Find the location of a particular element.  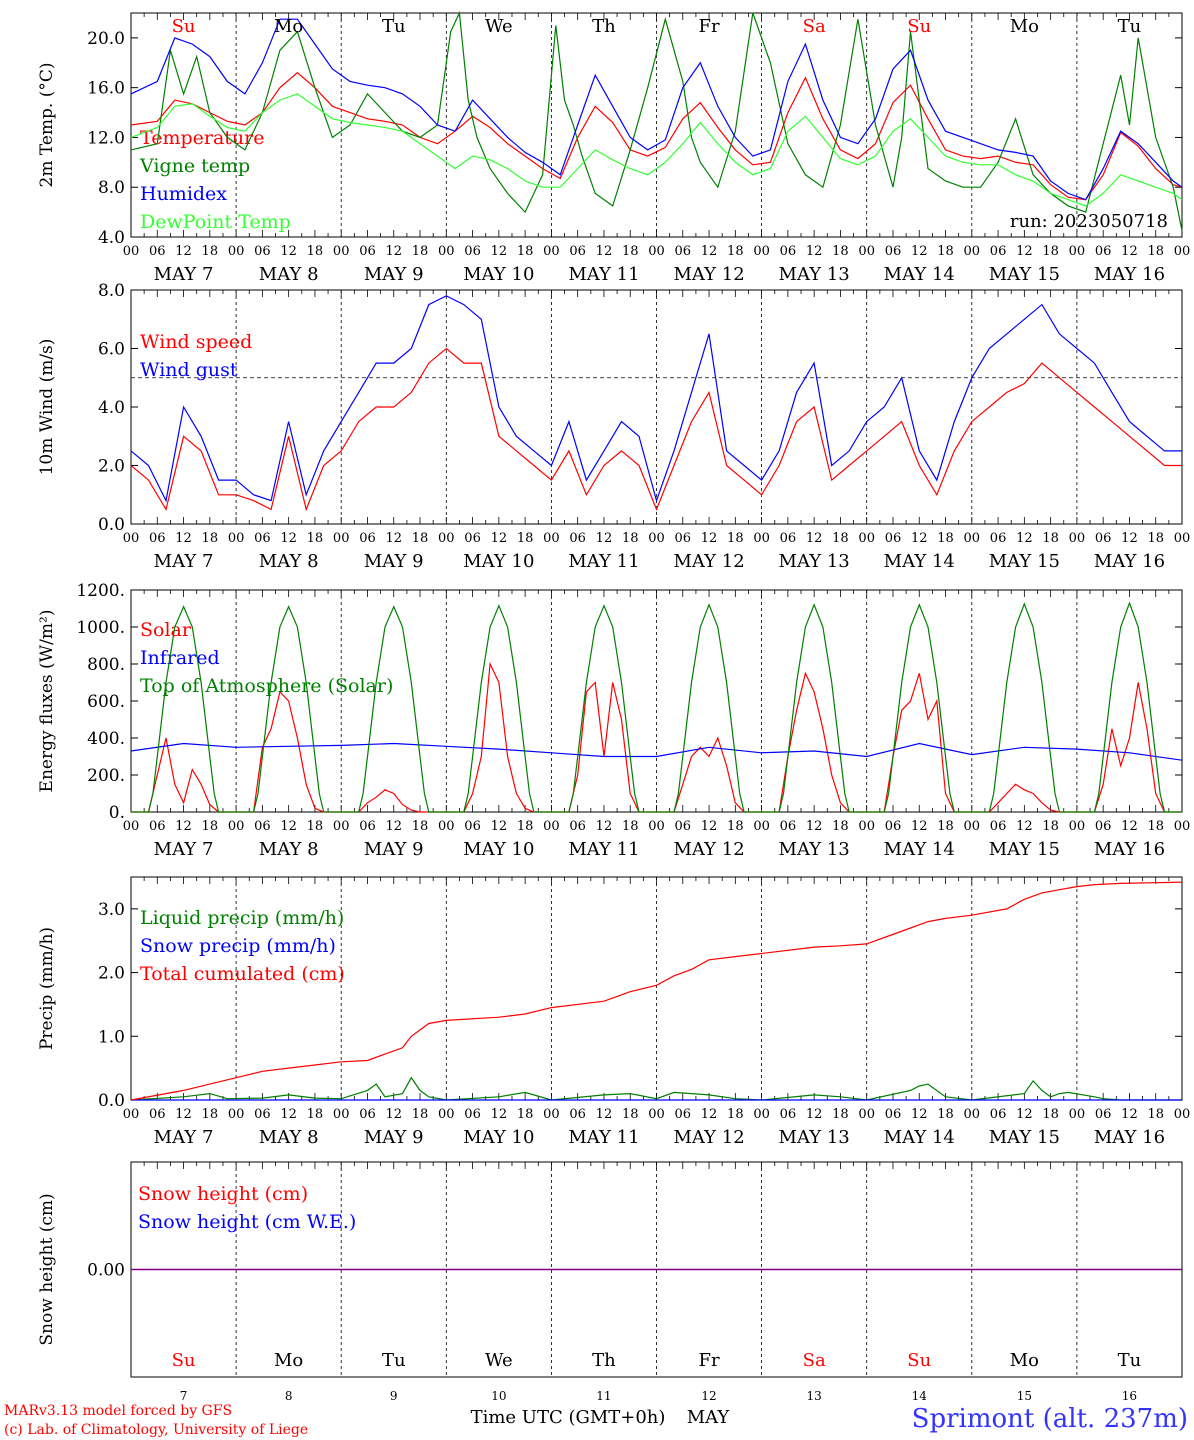

month-label: MAY is located at coordinates (709, 1417).